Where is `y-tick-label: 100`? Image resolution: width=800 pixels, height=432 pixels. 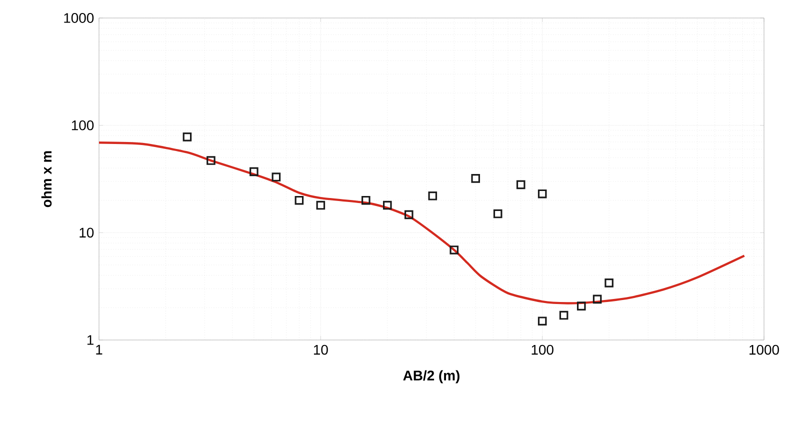
y-tick-label: 100 is located at coordinates (83, 125).